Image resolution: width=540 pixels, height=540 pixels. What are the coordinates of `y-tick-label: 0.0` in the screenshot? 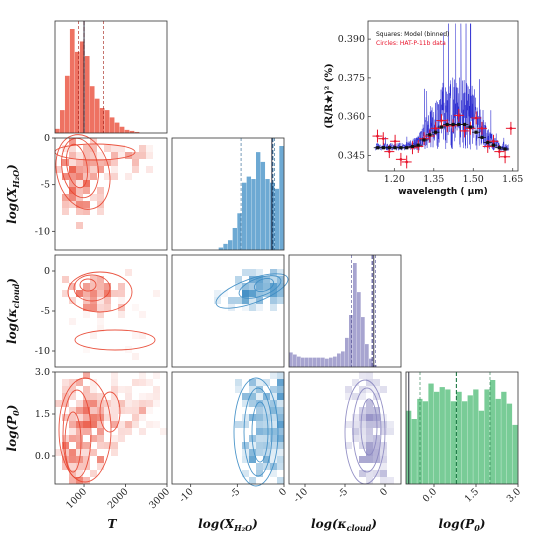 It's located at (42, 456).